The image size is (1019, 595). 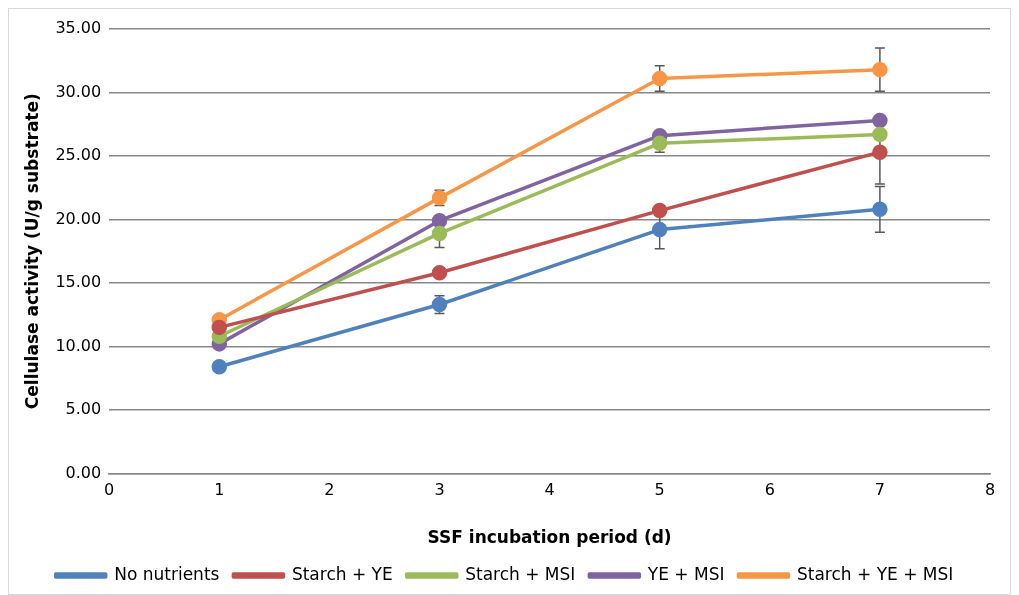 What do you see at coordinates (83, 409) in the screenshot?
I see `y-tick-label: 5.00` at bounding box center [83, 409].